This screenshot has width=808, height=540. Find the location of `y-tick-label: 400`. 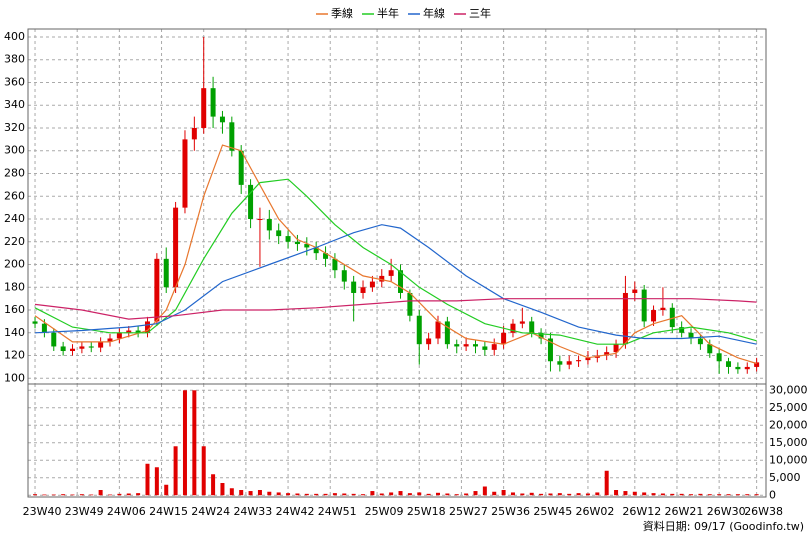

y-tick-label: 400 is located at coordinates (14, 36).